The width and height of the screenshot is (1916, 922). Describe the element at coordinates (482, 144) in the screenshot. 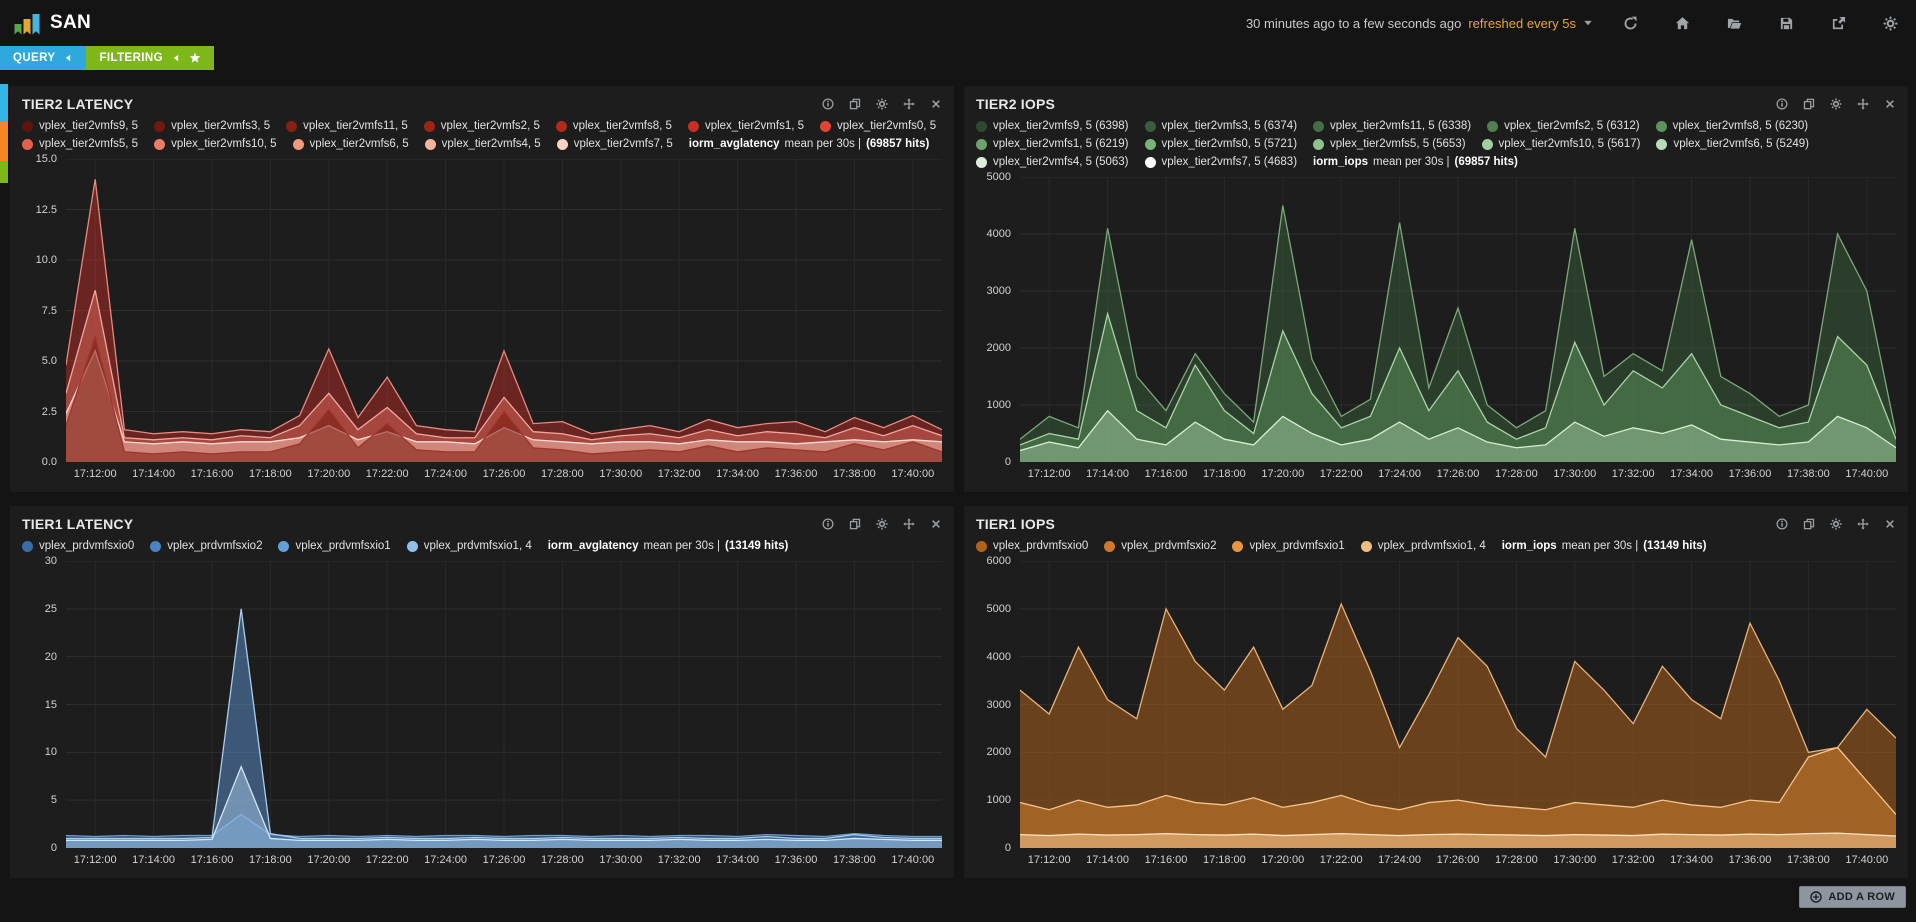

I see `legend-item: vplex_tier2vmfs4, 5` at that location.